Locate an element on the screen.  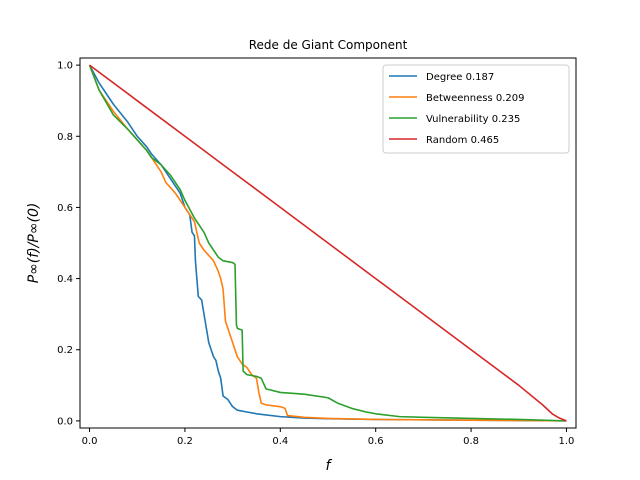
x-axis-ticks: 0.0 0.2 0.4 0.6 0.8 1.0 is located at coordinates (328, 437).